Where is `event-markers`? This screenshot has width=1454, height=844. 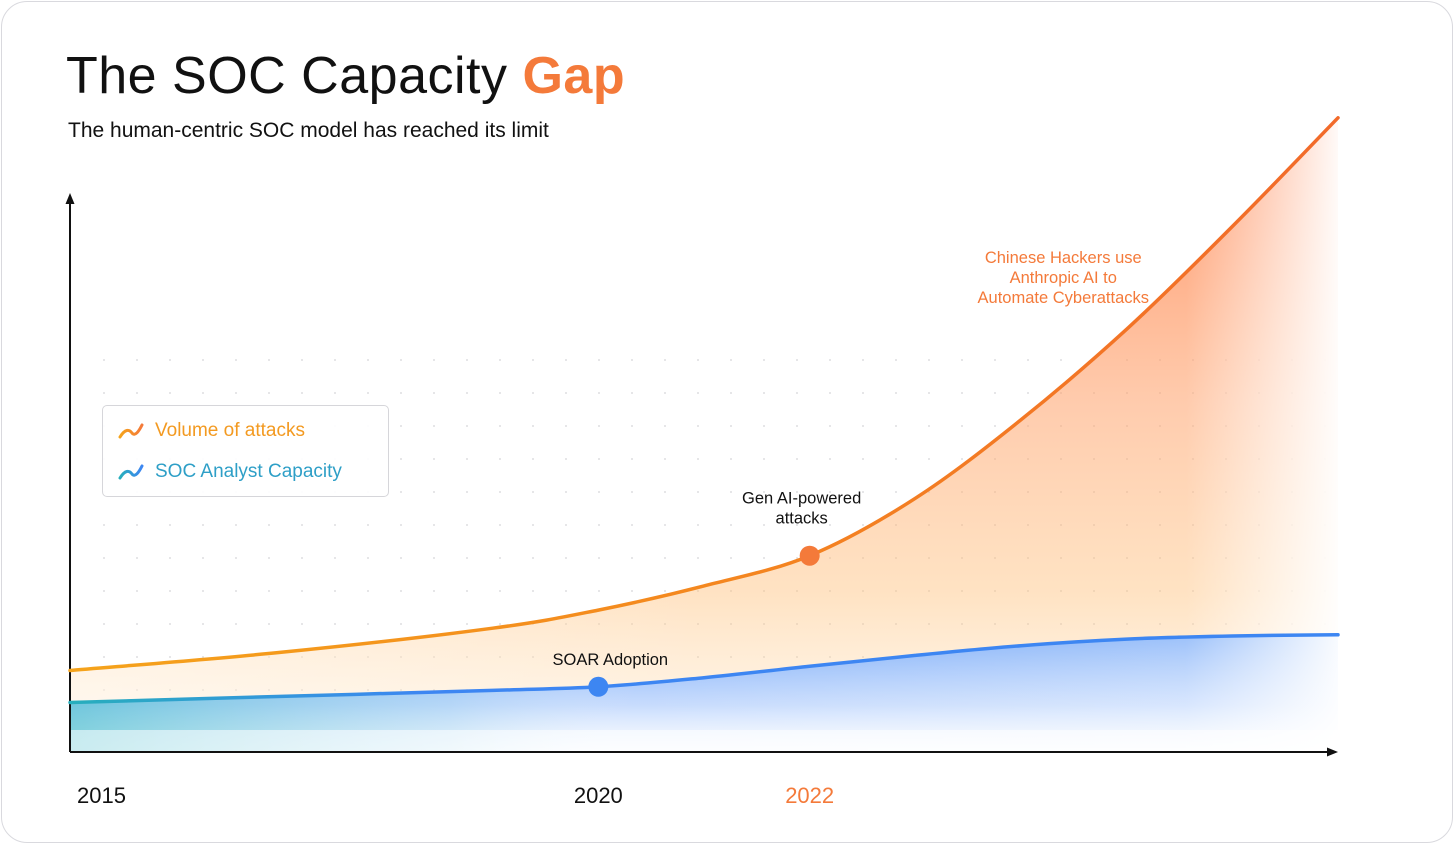 event-markers is located at coordinates (704, 621).